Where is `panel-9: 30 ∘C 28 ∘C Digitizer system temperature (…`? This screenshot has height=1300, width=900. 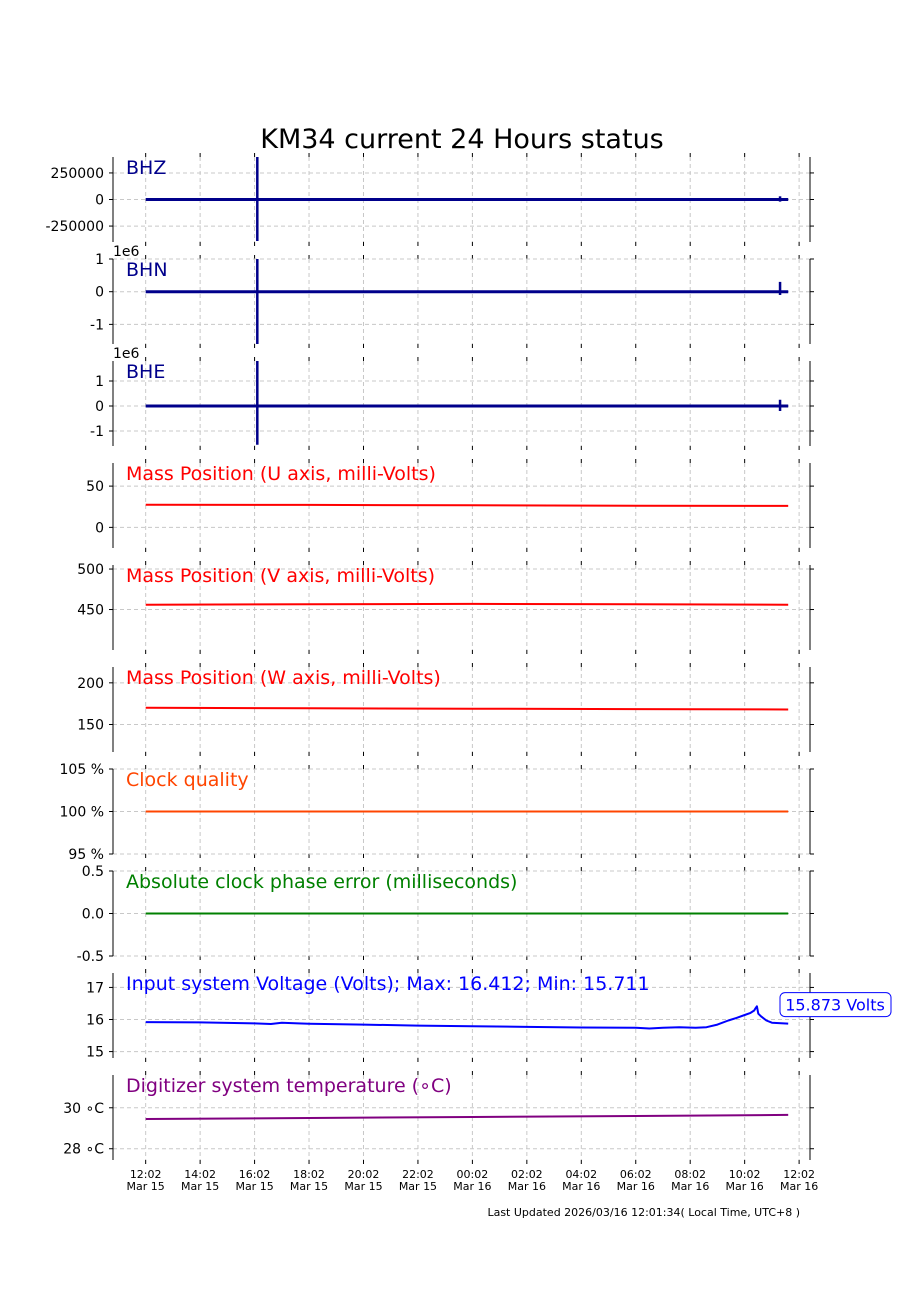 panel-9: 30 ∘C 28 ∘C Digitizer system temperature (… is located at coordinates (438, 1117).